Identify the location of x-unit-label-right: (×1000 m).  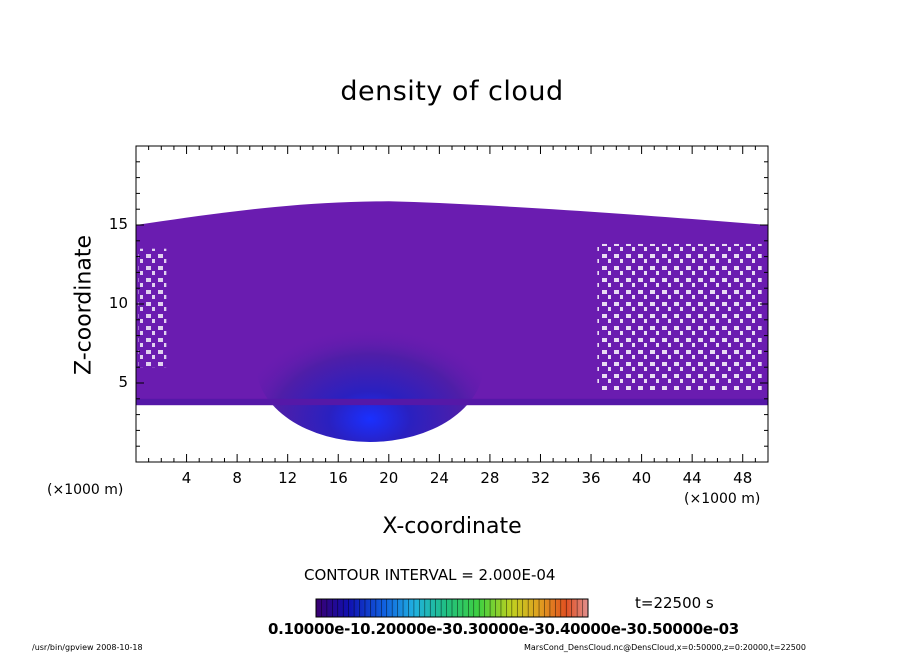
(722, 499).